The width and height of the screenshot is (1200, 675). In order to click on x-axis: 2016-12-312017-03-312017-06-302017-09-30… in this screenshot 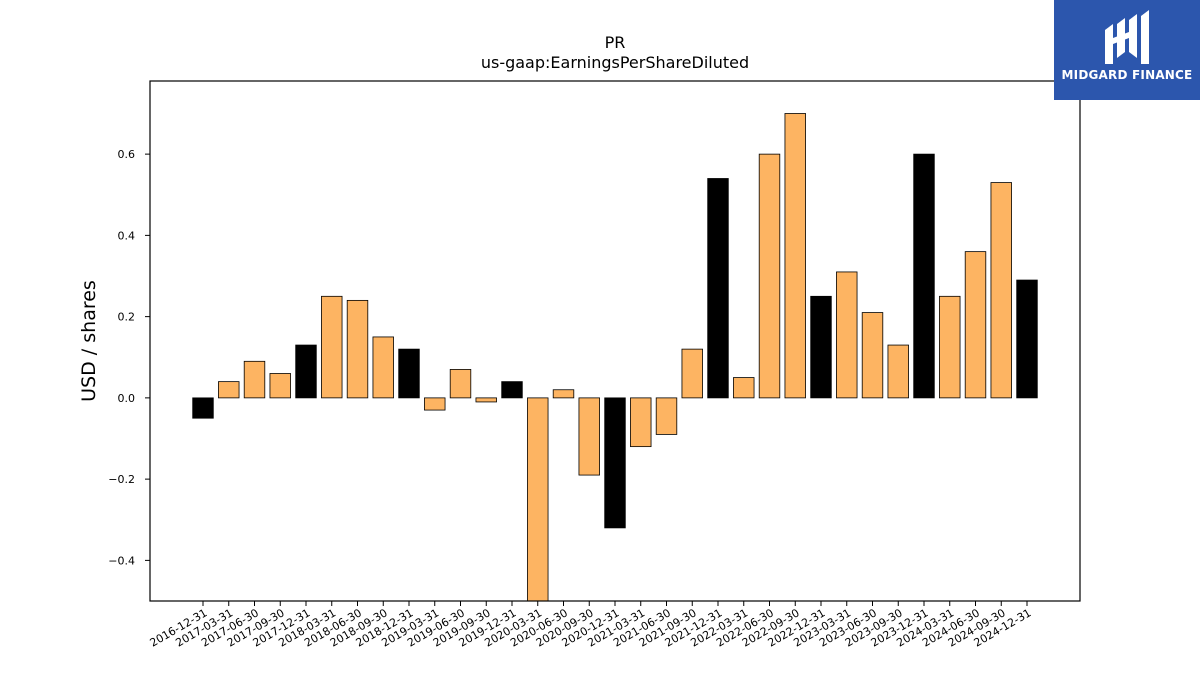, I will do `click(591, 625)`.